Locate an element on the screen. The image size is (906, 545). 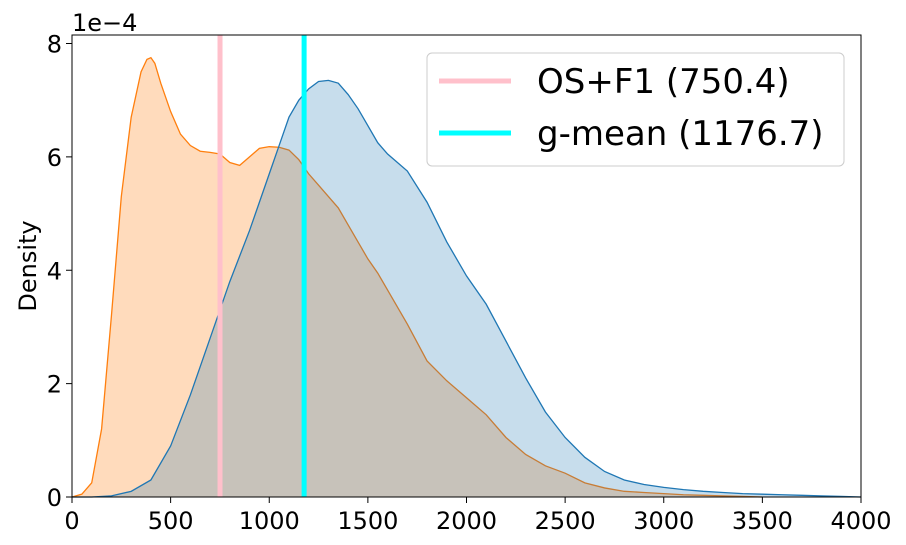
y-axis-label: Density is located at coordinates (28, 265).